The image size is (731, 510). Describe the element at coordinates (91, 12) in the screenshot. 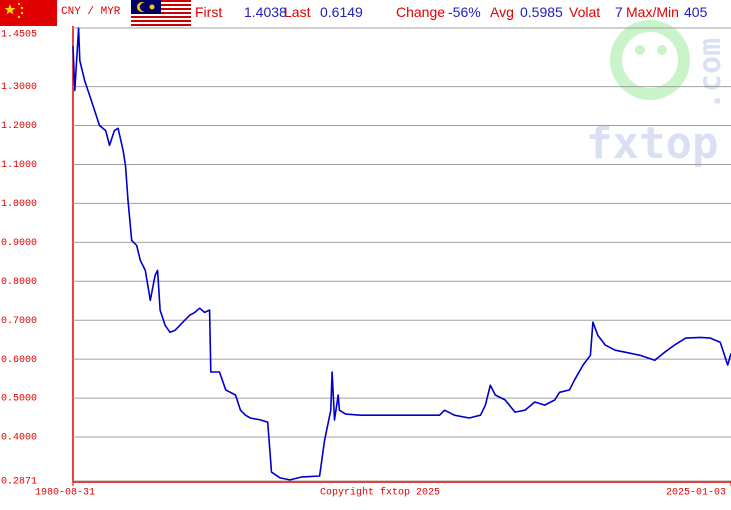

I see `currency-pair: CNY / MYR` at that location.